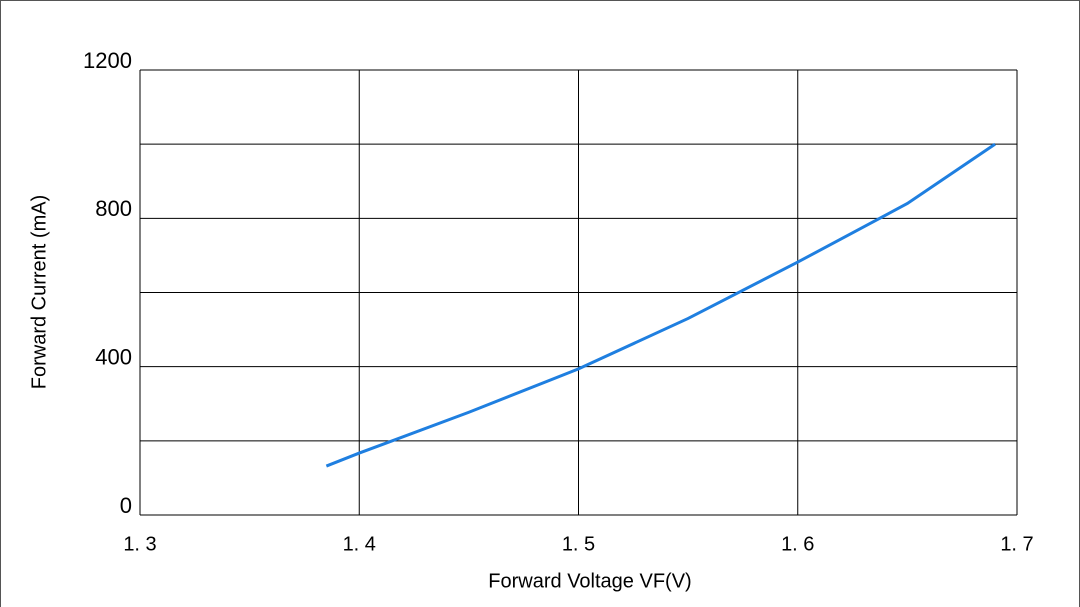  I want to click on x-tick-label: 1. 3, so click(139, 544).